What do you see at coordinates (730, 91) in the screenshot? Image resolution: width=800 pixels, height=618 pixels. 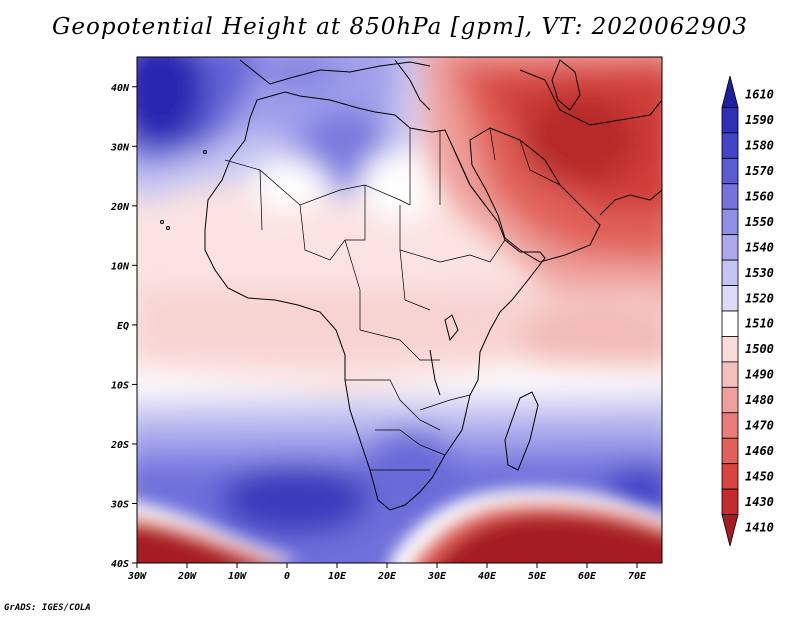 I see `colorbar-arrow-top` at bounding box center [730, 91].